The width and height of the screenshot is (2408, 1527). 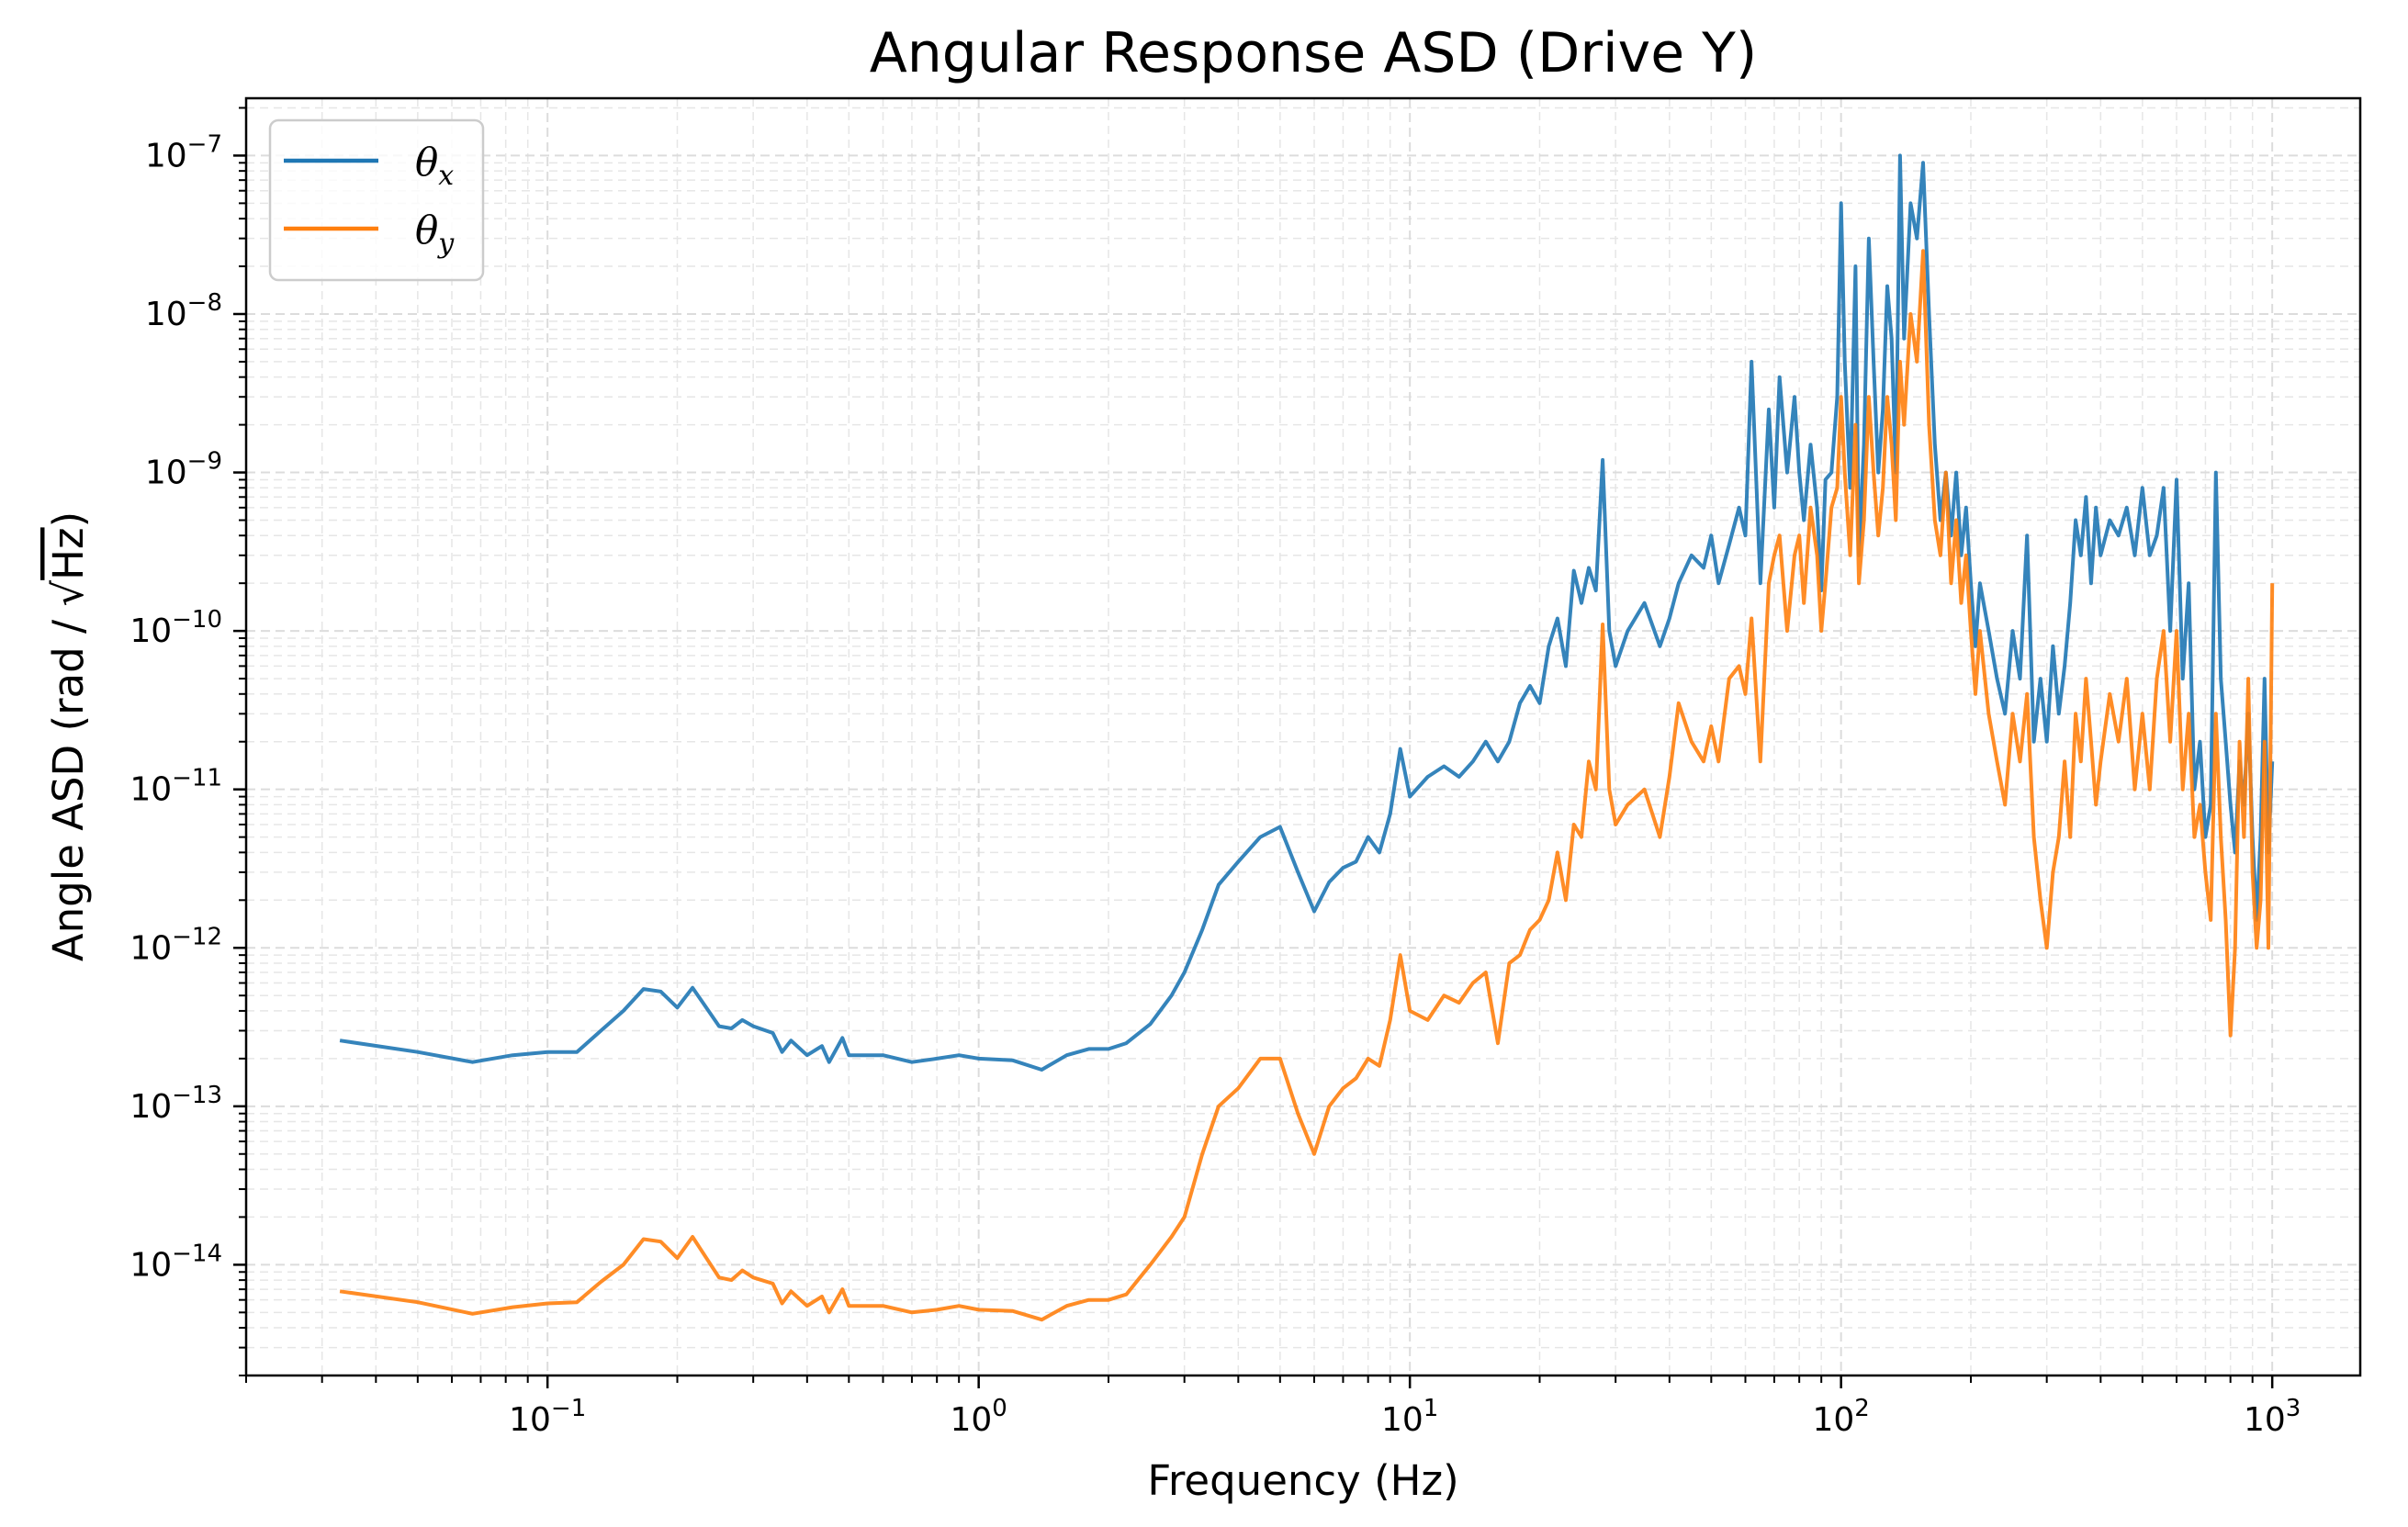 What do you see at coordinates (1410, 1417) in the screenshot?
I see `x-tick-label: 10¹` at bounding box center [1410, 1417].